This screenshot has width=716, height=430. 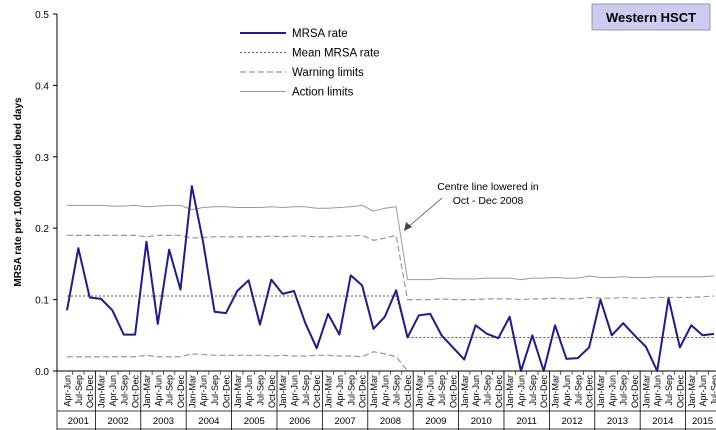 What do you see at coordinates (254, 421) in the screenshot?
I see `x-group-label: 2005` at bounding box center [254, 421].